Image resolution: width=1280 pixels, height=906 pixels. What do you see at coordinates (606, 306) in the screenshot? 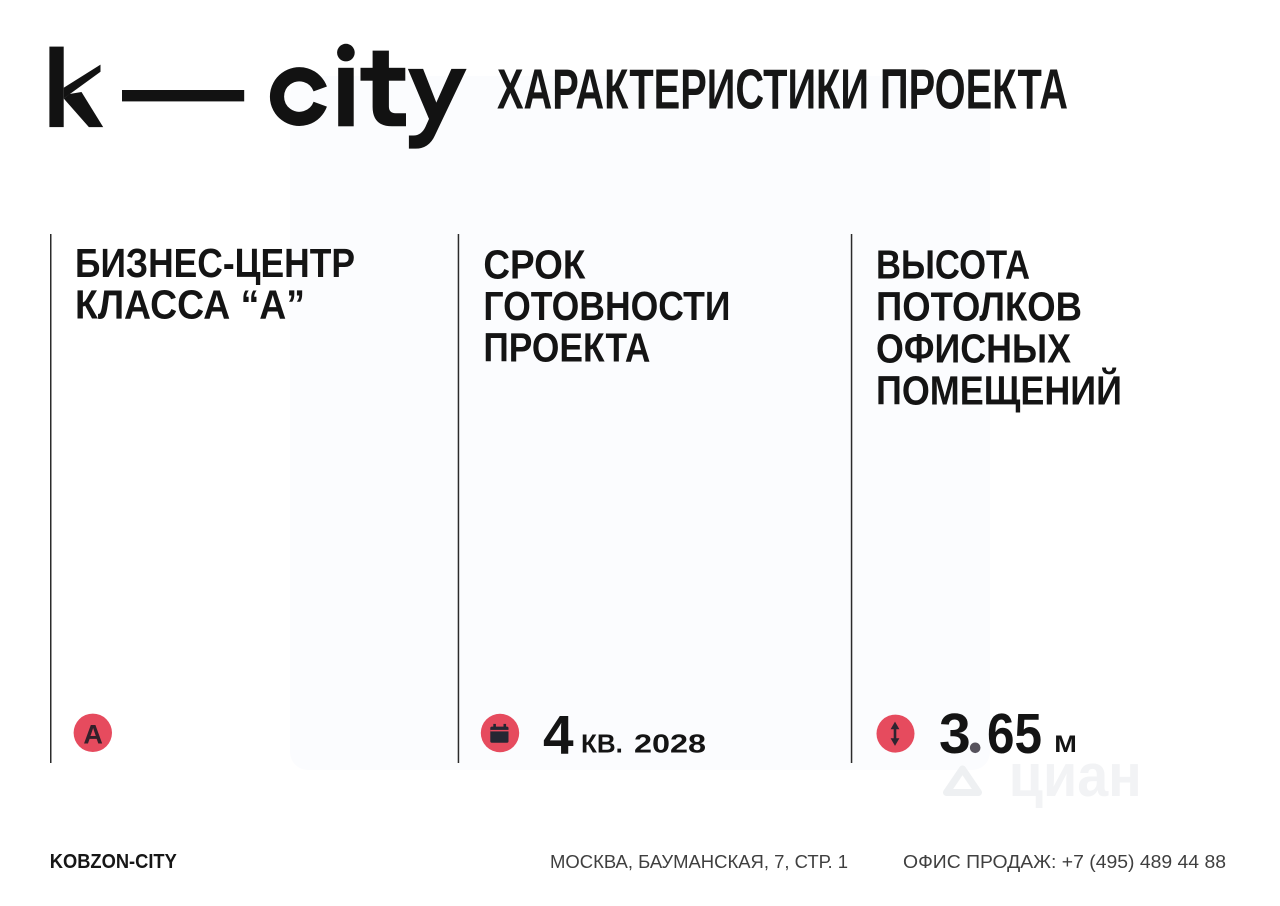
I see `svg-text: ГОТОВНОСТИ` at bounding box center [606, 306].